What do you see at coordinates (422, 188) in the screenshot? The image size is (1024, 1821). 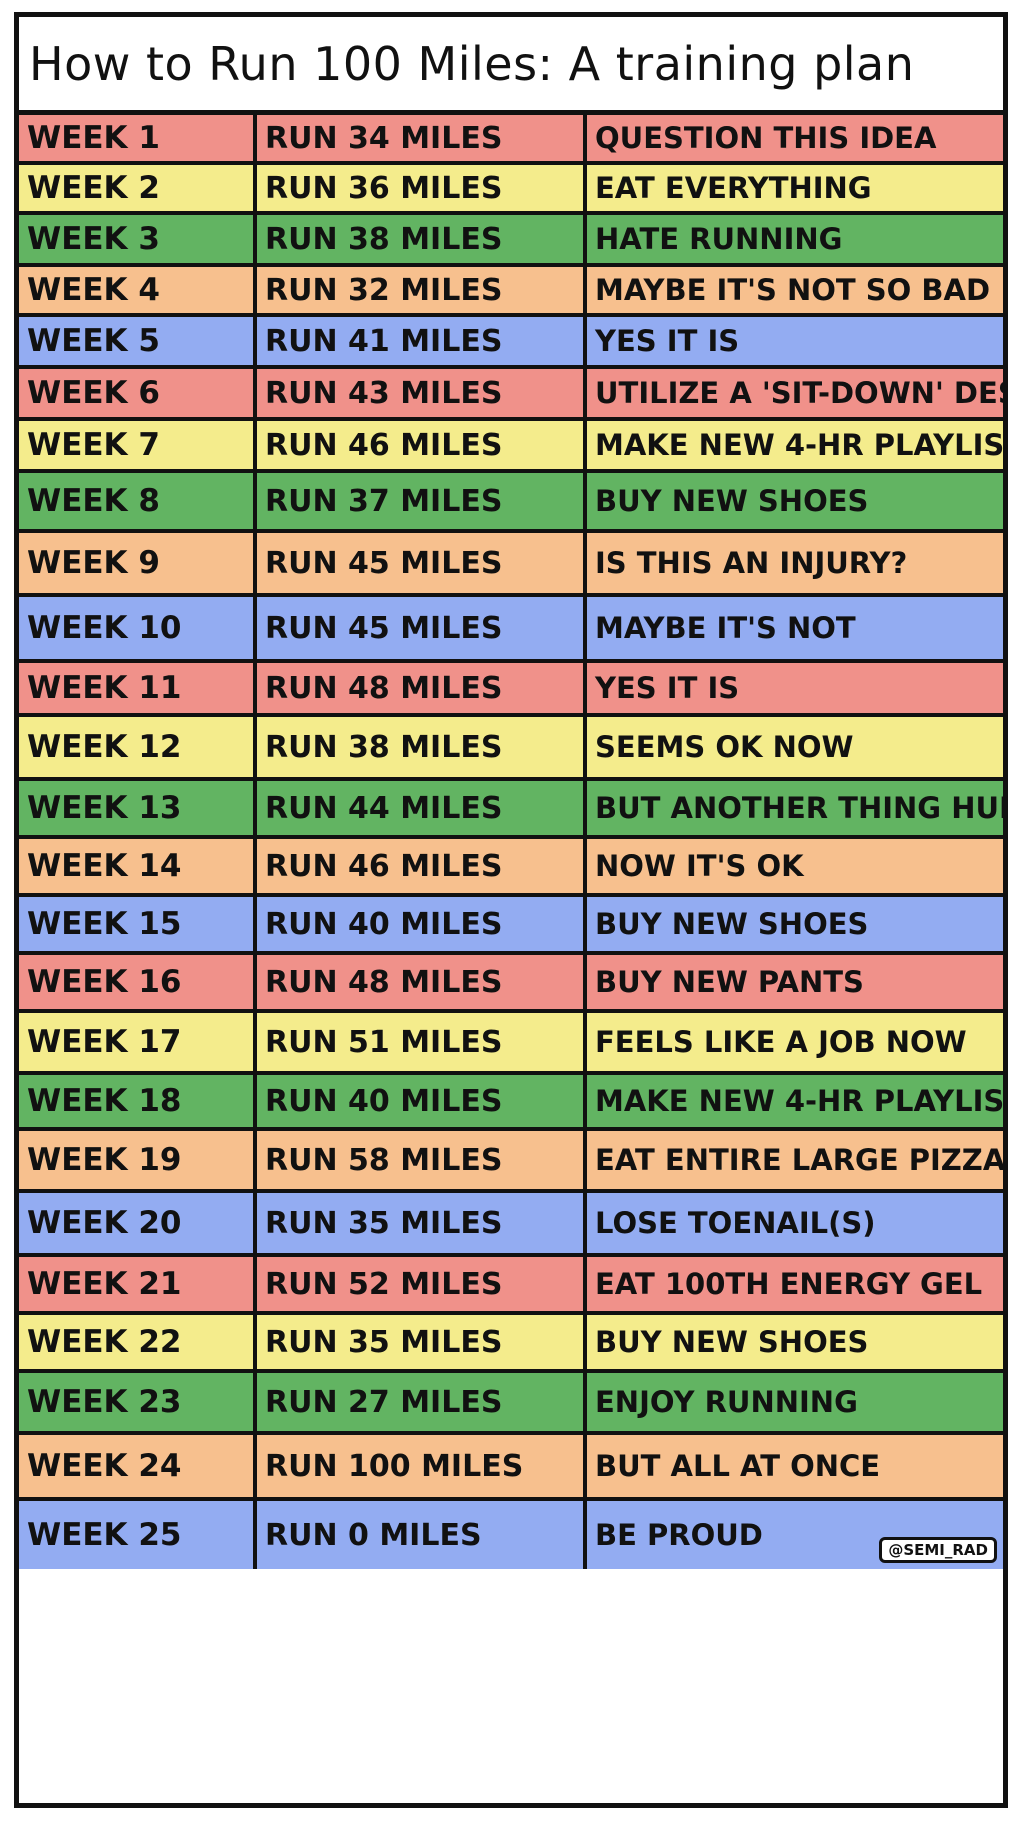 I see `miles-cell: RUN 36 MILES` at bounding box center [422, 188].